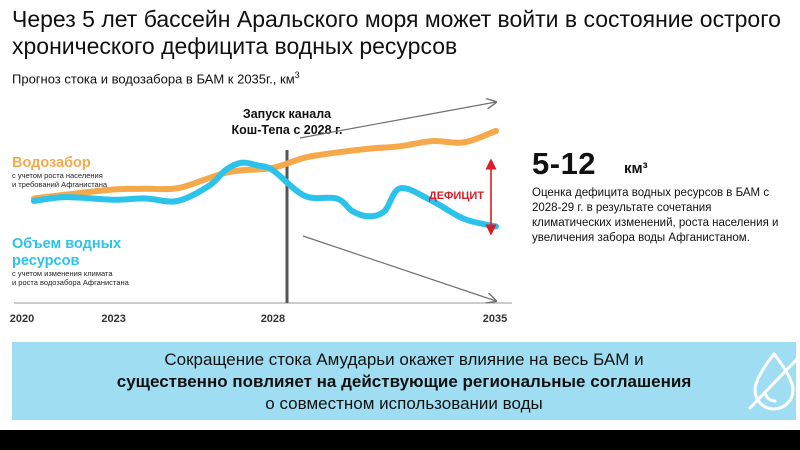 This screenshot has width=800, height=450. Describe the element at coordinates (774, 381) in the screenshot. I see `crossed-out-water-drop-icon` at that location.